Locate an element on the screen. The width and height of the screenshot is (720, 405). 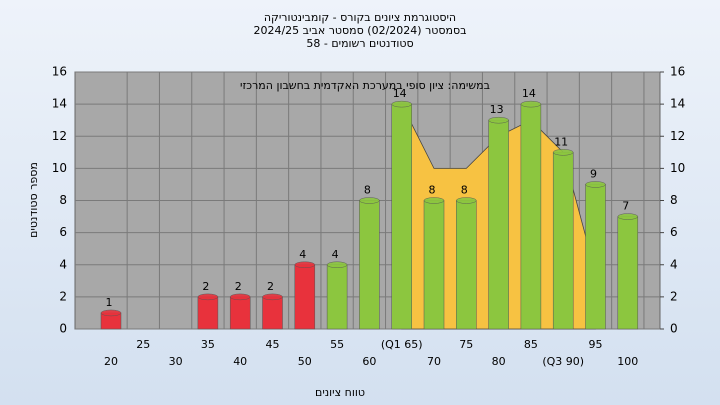
x-tick-label: (Q3 90) is located at coordinates (563, 361).